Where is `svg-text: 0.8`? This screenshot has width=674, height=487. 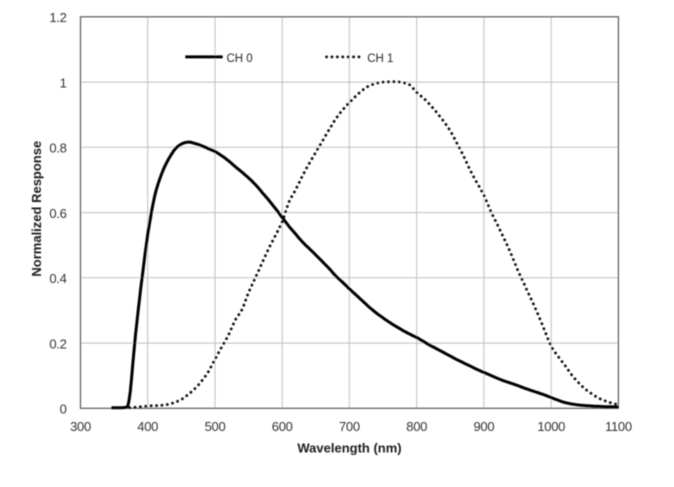
svg-text: 0.8 is located at coordinates (57, 148).